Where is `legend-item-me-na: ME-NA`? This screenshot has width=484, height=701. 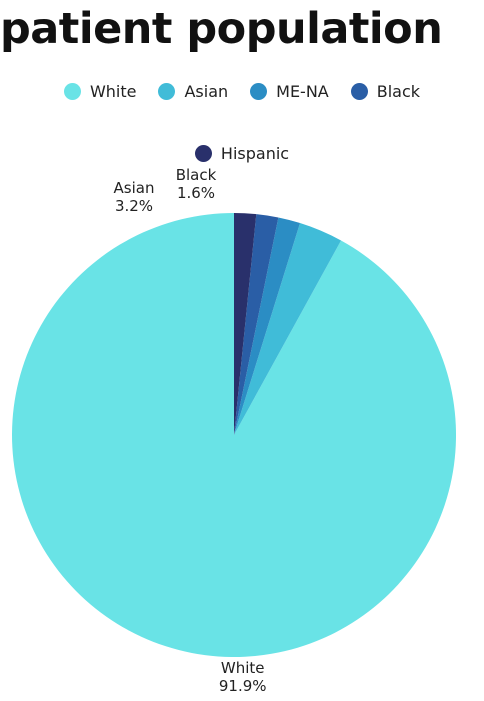
legend-item-me-na: ME-NA is located at coordinates (289, 91).